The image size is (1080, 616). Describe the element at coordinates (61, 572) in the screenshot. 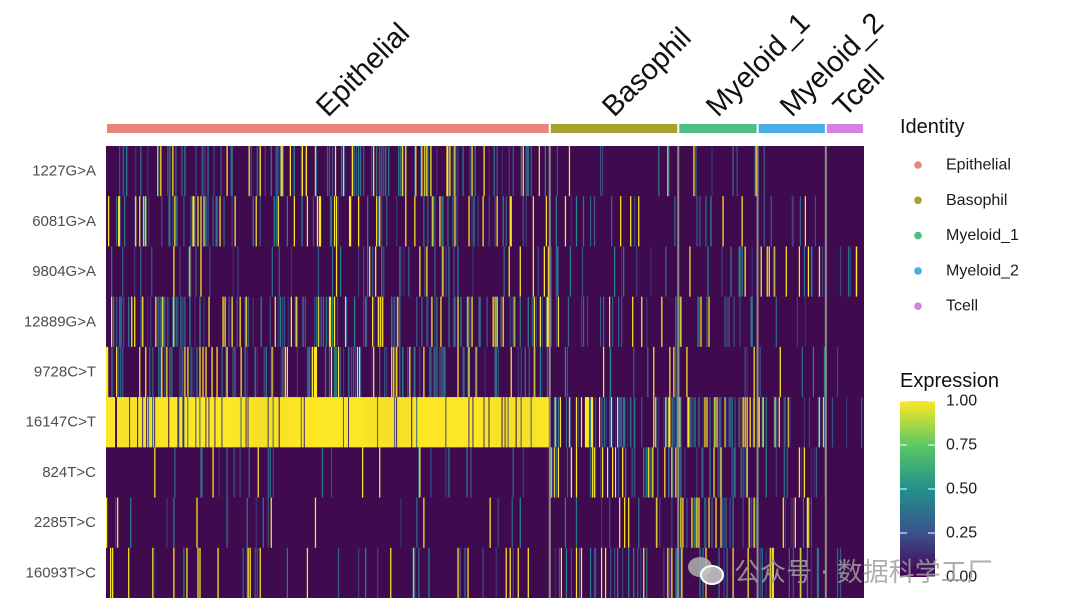

I see `feature-label: 16093T>C` at that location.